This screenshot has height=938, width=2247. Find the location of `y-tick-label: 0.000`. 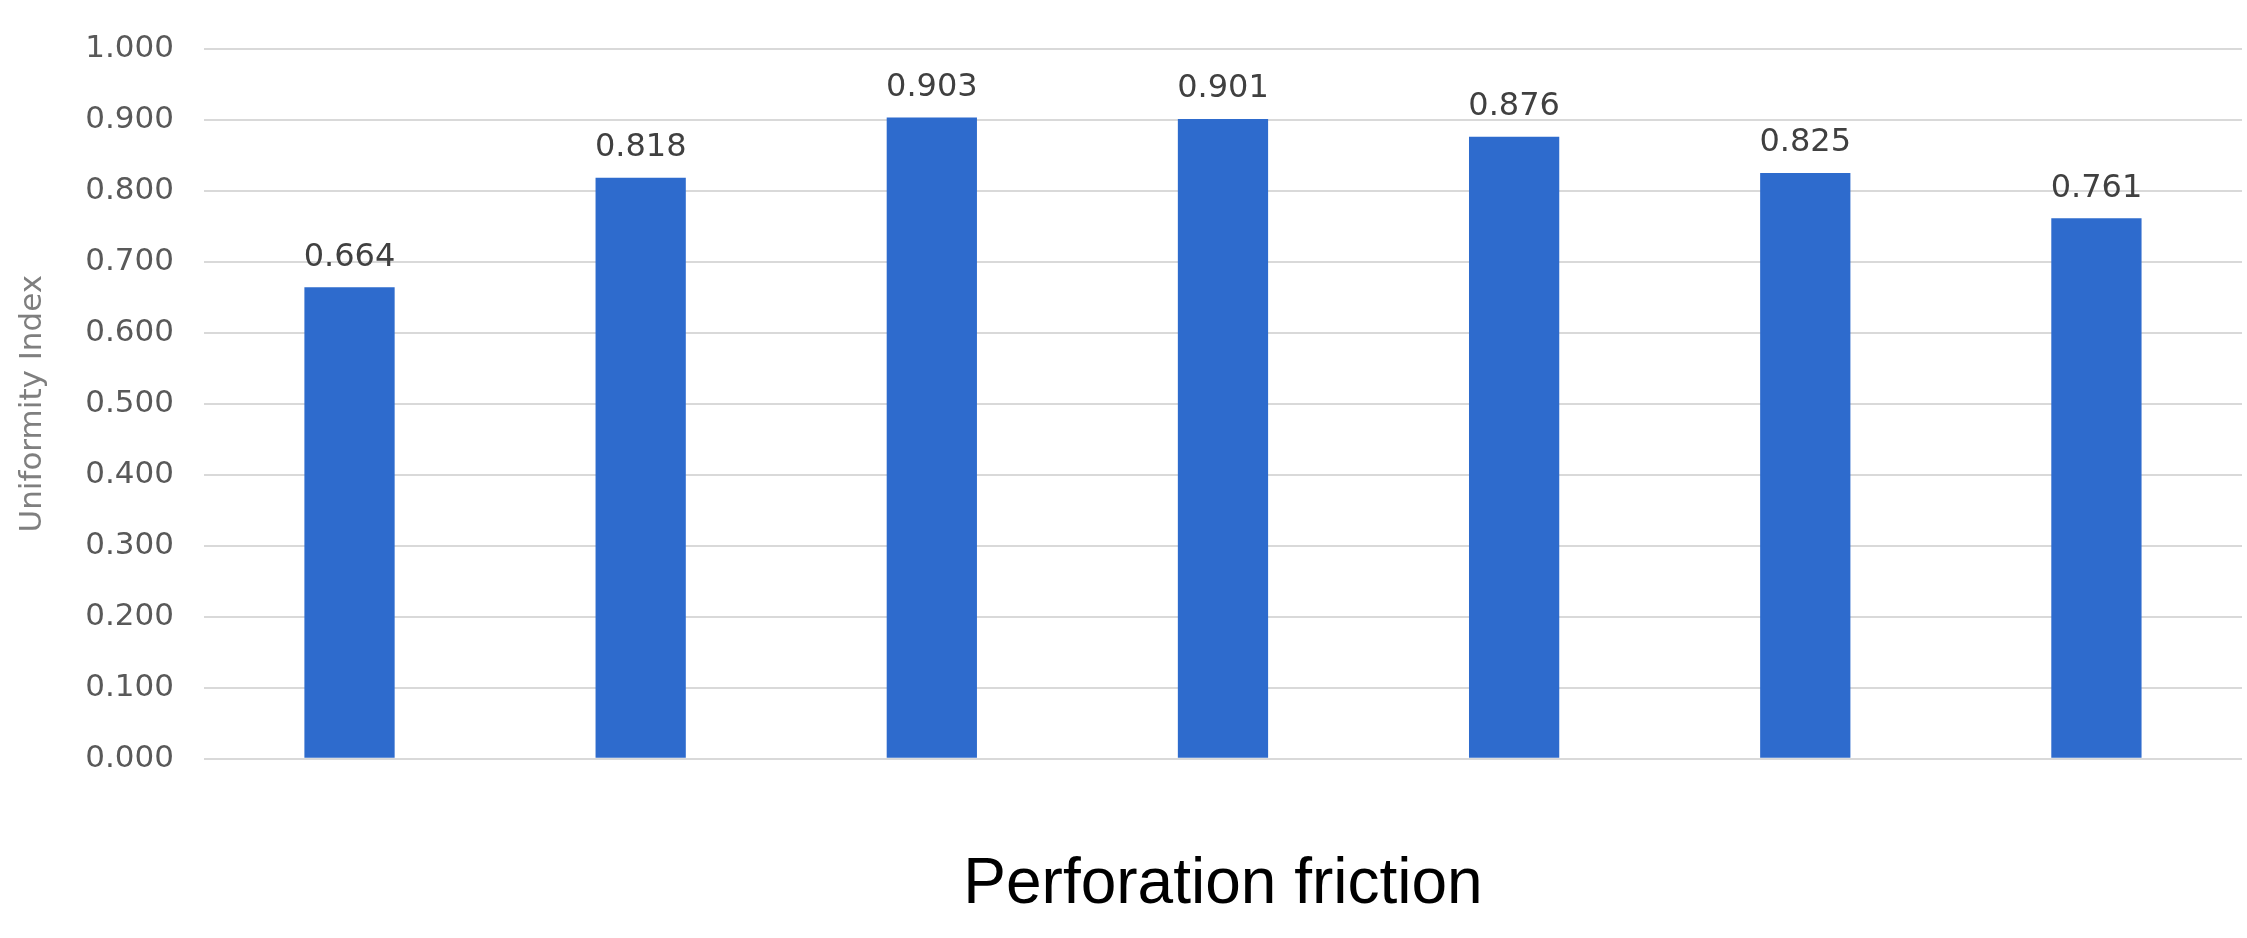

y-tick-label: 0.000 is located at coordinates (129, 755).